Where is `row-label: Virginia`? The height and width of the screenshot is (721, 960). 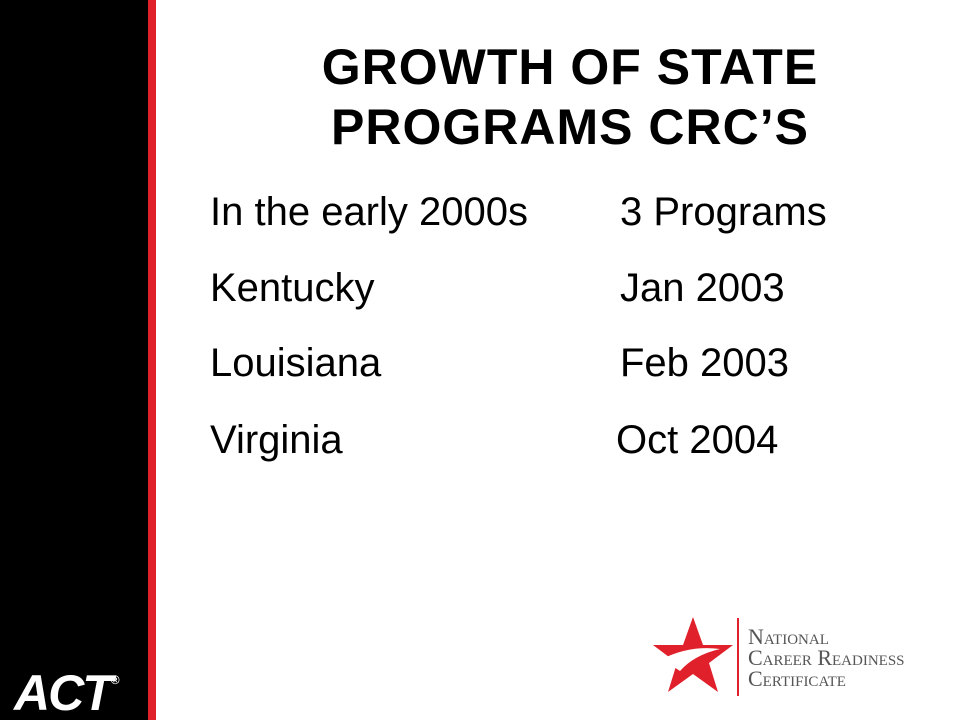 row-label: Virginia is located at coordinates (276, 440).